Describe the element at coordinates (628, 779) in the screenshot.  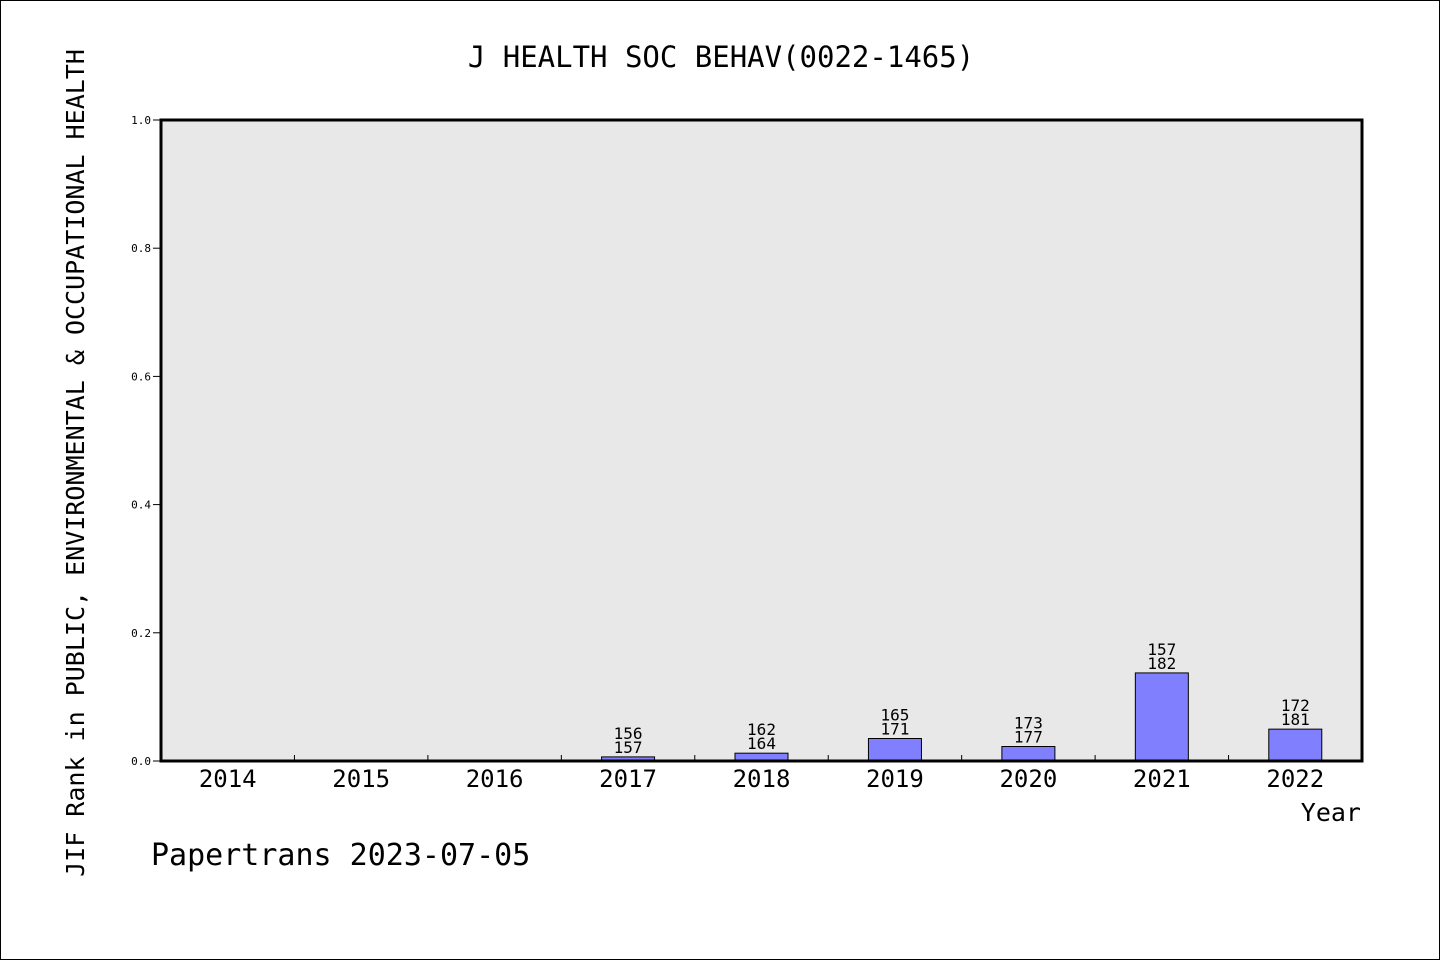
I see `x-tick-label: 2017` at that location.